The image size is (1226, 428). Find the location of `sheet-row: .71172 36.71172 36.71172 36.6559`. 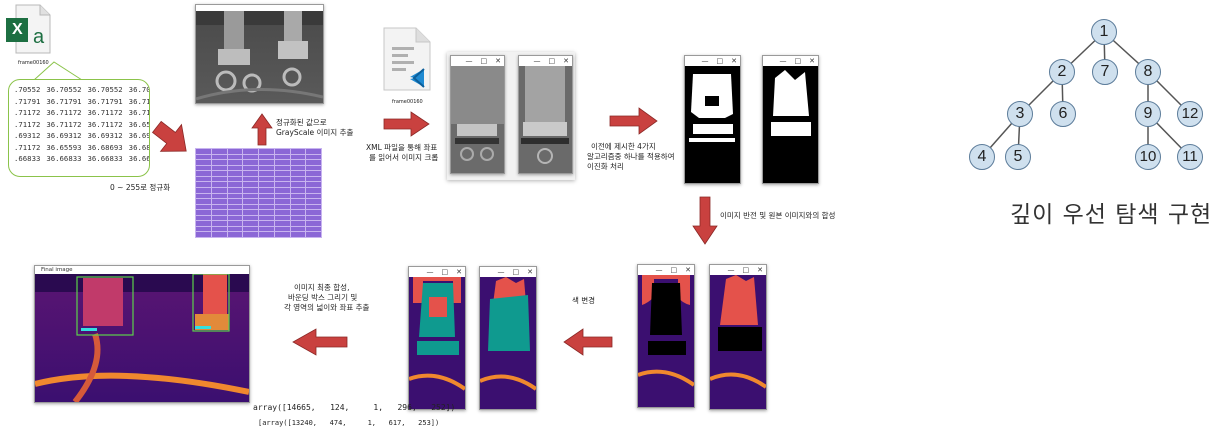

sheet-row: .71172 36.71172 36.71172 36.6559 is located at coordinates (80, 125).